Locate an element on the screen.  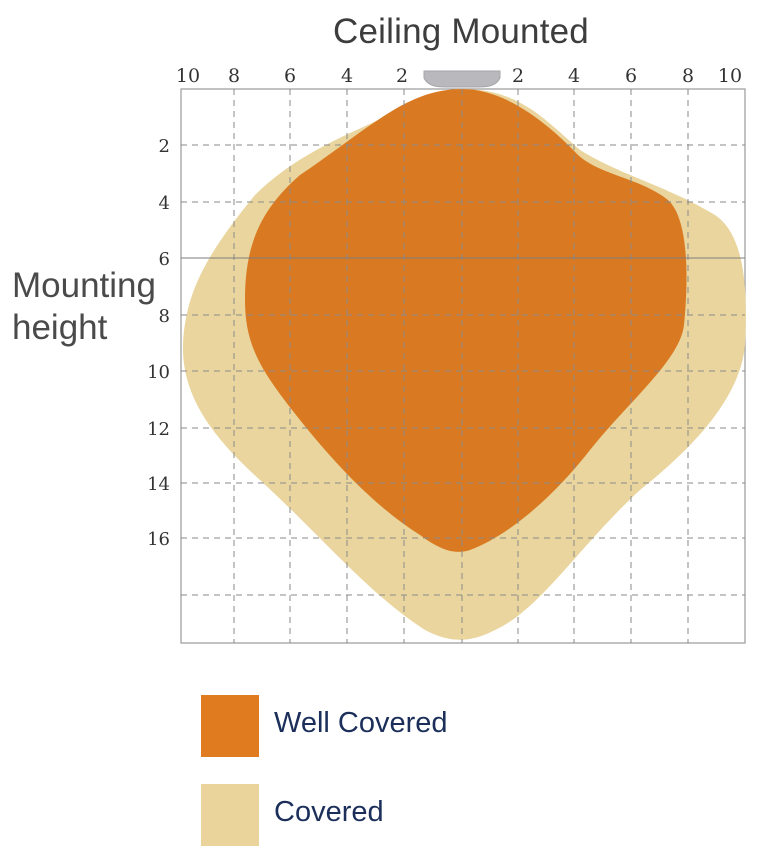
well-covered-swatch is located at coordinates (230, 726).